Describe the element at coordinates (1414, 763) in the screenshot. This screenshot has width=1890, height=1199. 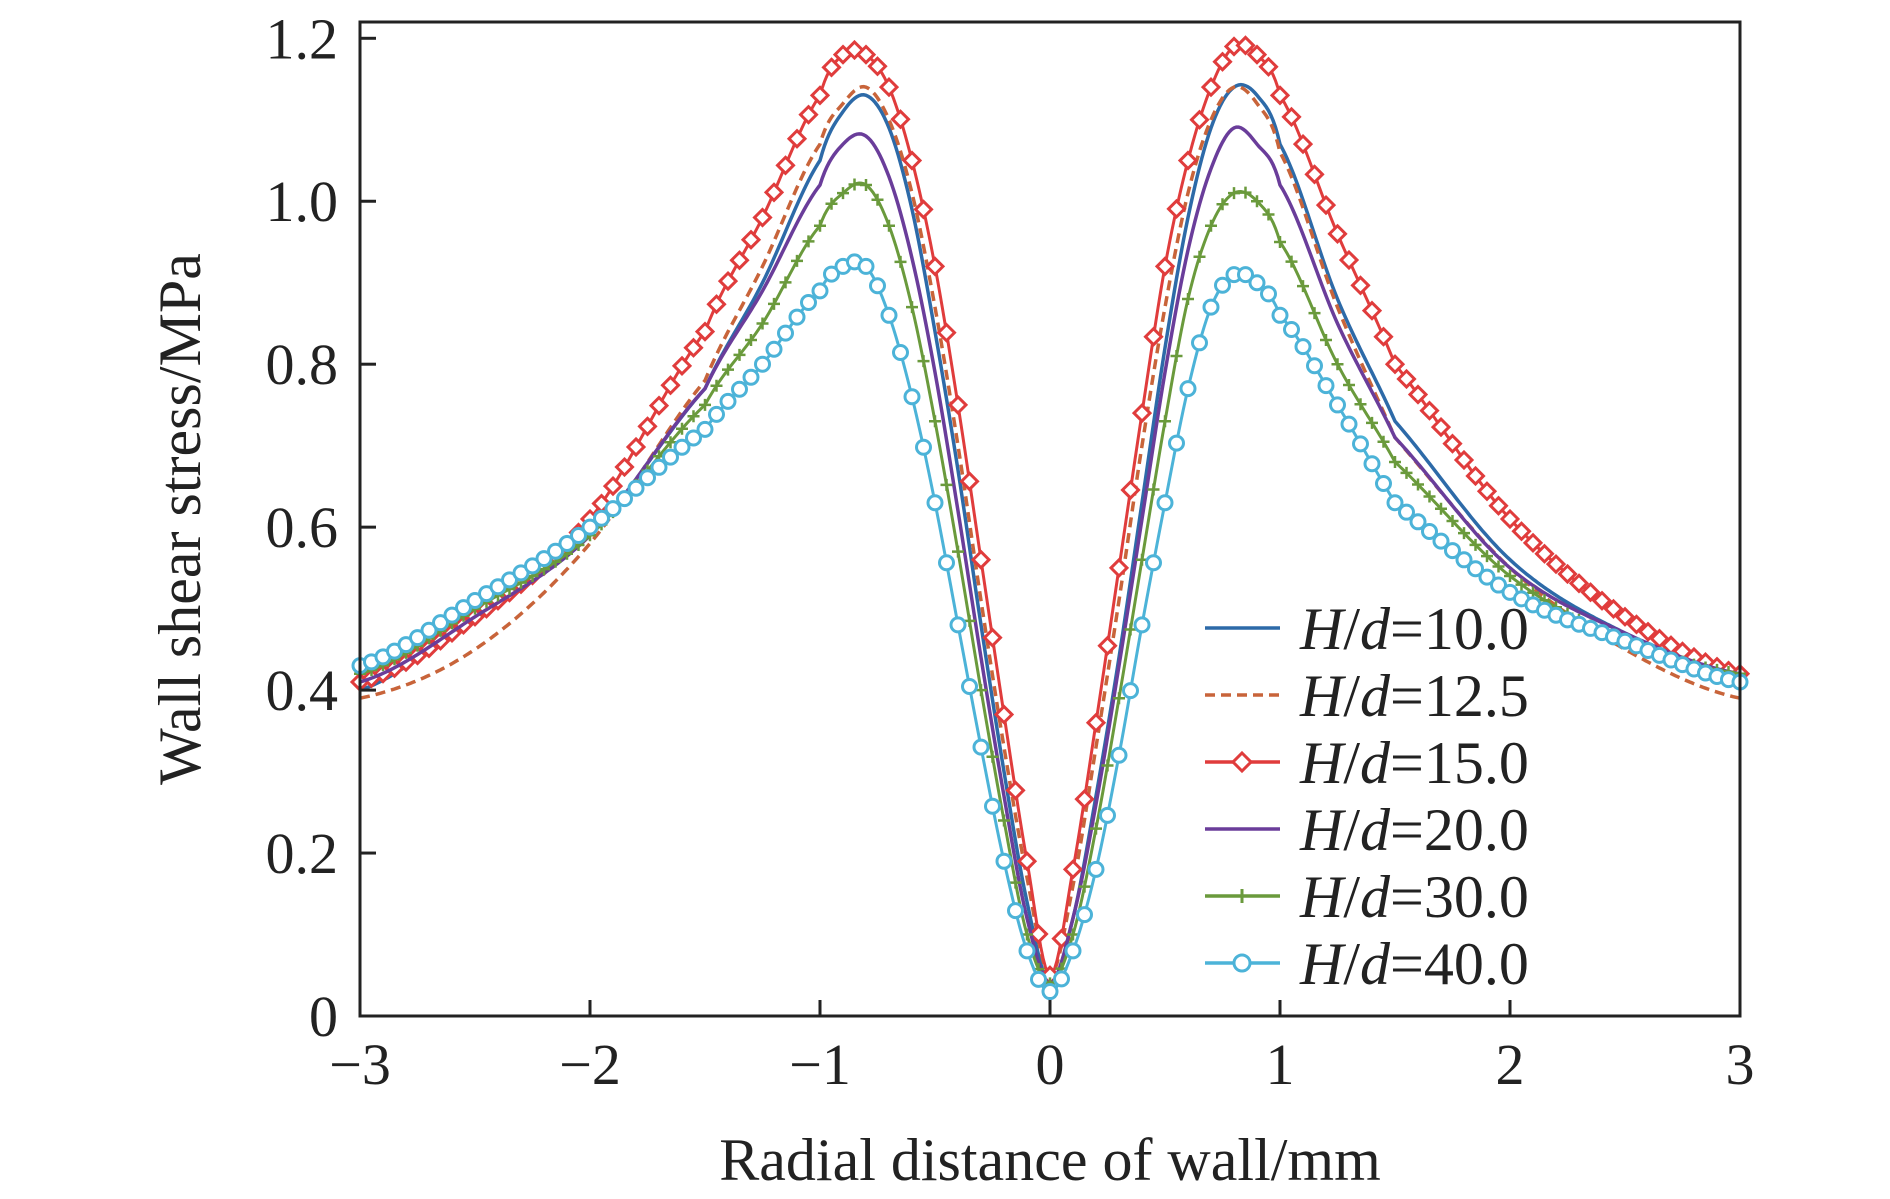
I see `legend-label: H/d=15.0` at that location.